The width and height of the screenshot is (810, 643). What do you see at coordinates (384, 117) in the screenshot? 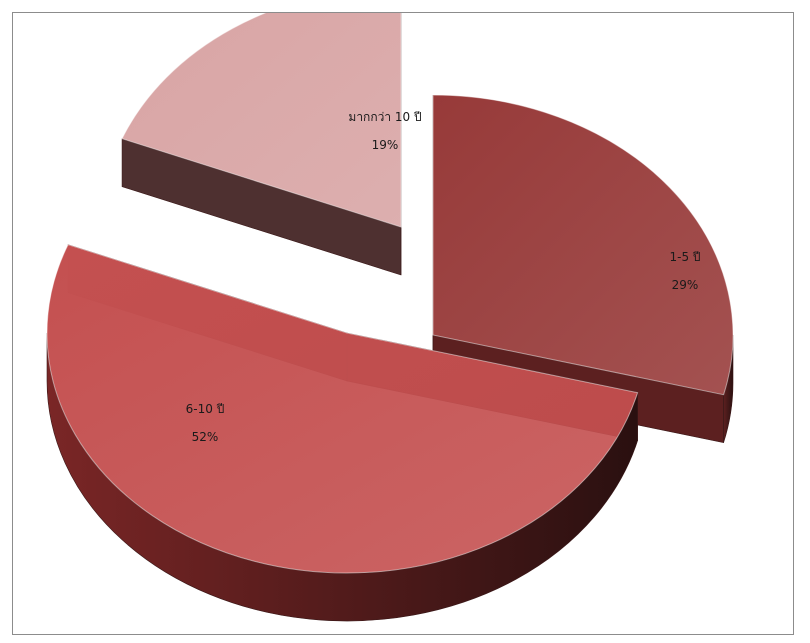
I see `slice-label-3: มากกว่า 10 ปี` at bounding box center [384, 117].